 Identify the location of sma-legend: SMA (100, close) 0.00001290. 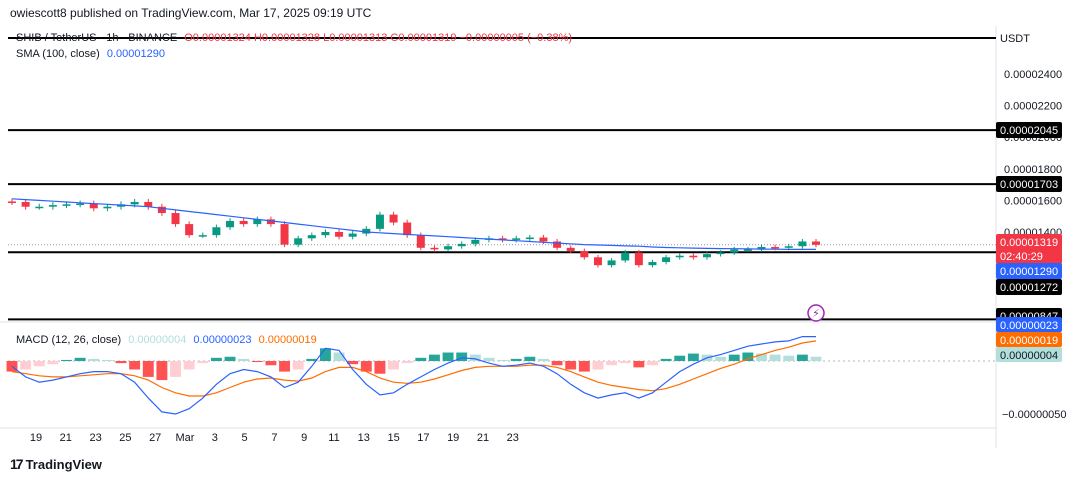
(92, 54).